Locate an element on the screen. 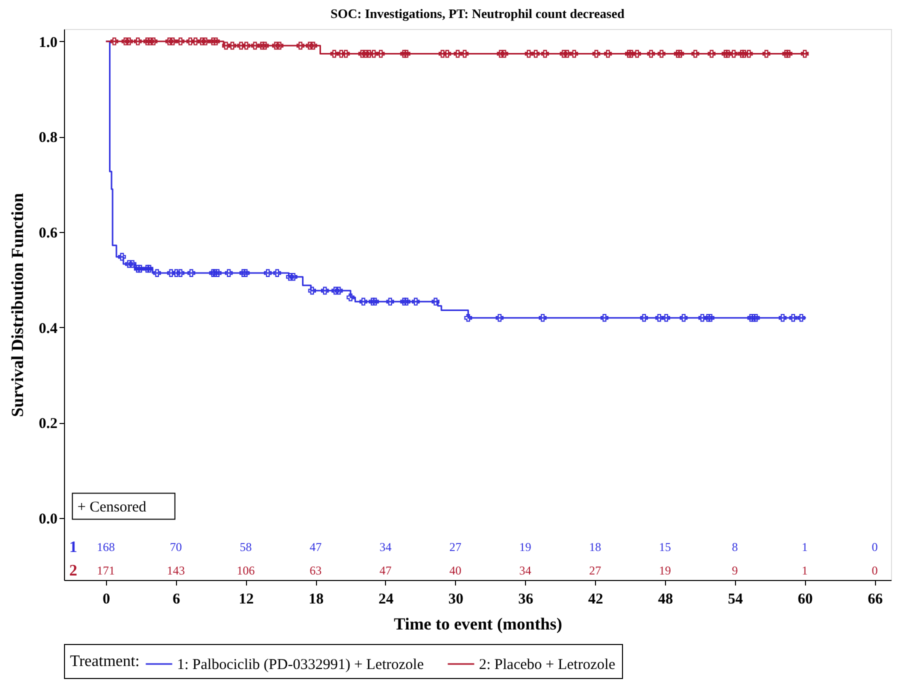 This screenshot has width=899, height=687. x-tick-label: 30 is located at coordinates (456, 600).